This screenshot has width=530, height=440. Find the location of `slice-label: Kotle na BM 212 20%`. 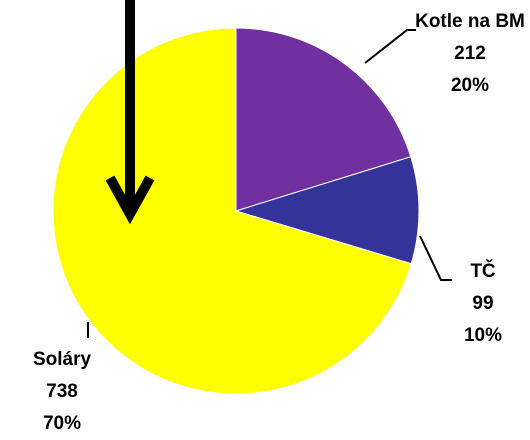

slice-label: Kotle na BM 212 20% is located at coordinates (470, 54).